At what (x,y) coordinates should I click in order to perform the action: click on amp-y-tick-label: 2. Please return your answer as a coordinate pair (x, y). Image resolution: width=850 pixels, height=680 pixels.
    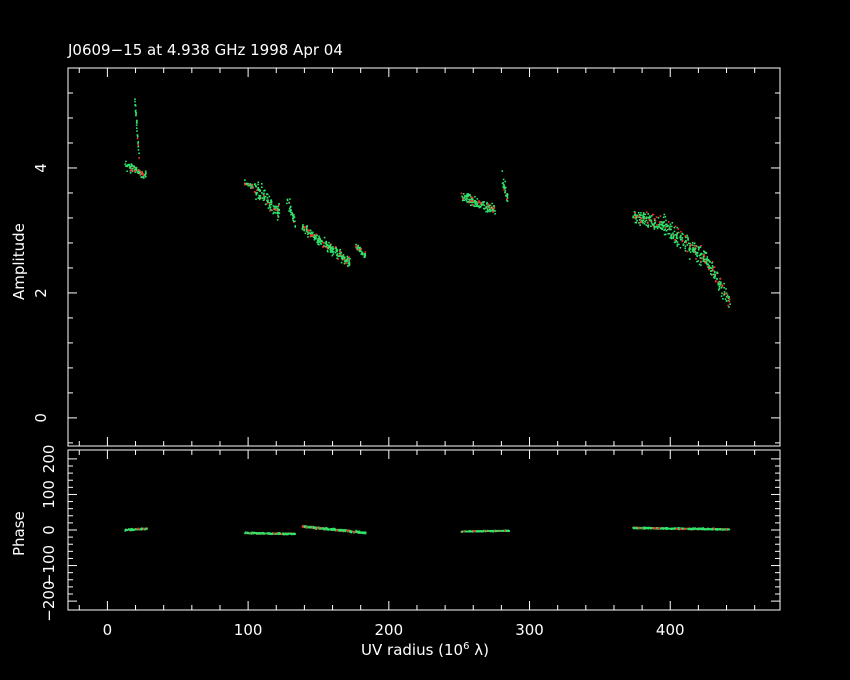
    Looking at the image, I should click on (41, 293).